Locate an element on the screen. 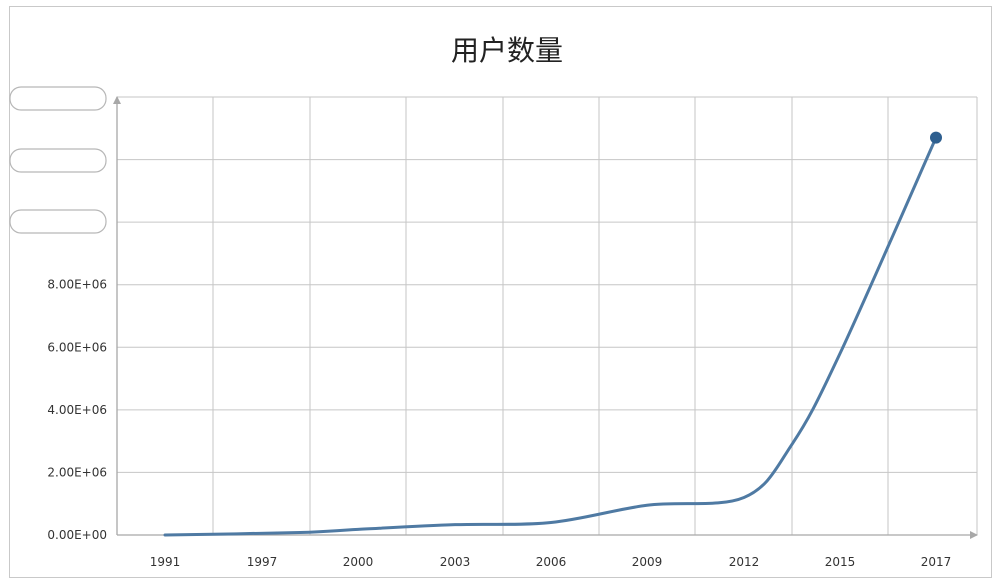 The image size is (999, 583). x-tick-label: 1997 is located at coordinates (262, 562).